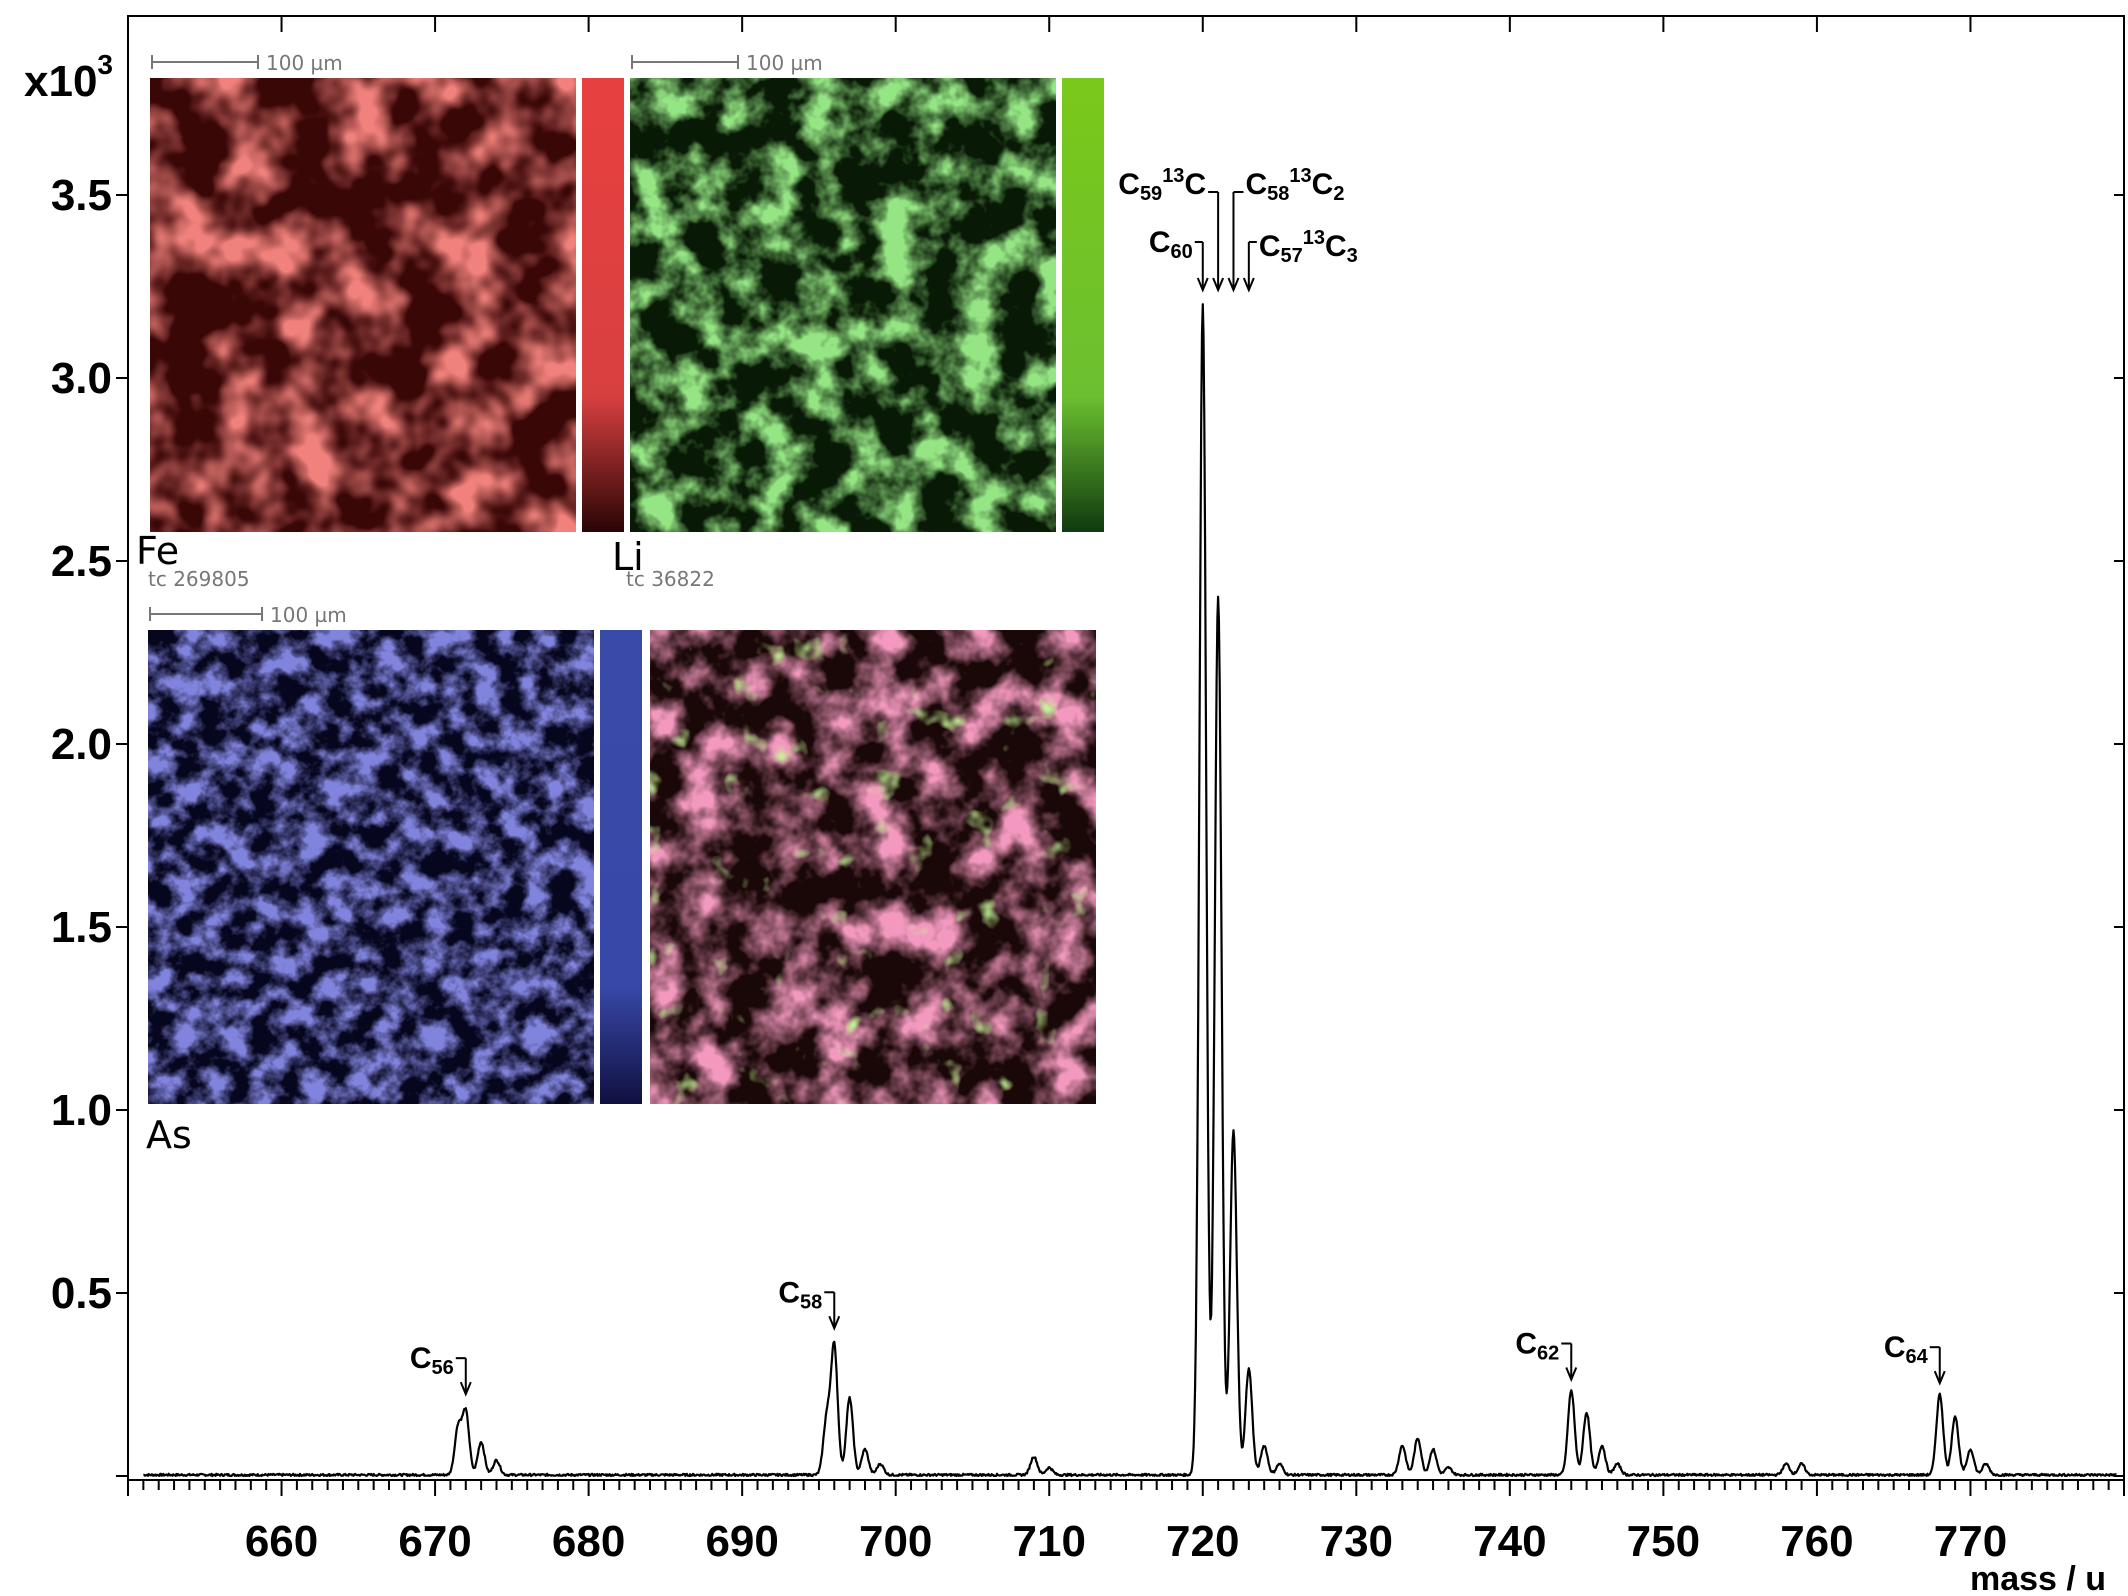  I want to click on y-tick-label: 2.5, so click(81, 561).